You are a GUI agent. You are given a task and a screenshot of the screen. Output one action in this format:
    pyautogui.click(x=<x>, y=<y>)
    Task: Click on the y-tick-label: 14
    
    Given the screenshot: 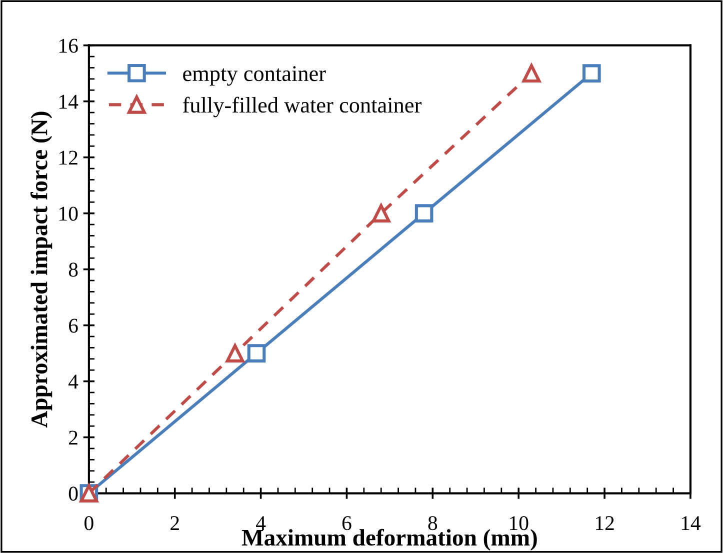 What is the action you would take?
    pyautogui.click(x=69, y=101)
    